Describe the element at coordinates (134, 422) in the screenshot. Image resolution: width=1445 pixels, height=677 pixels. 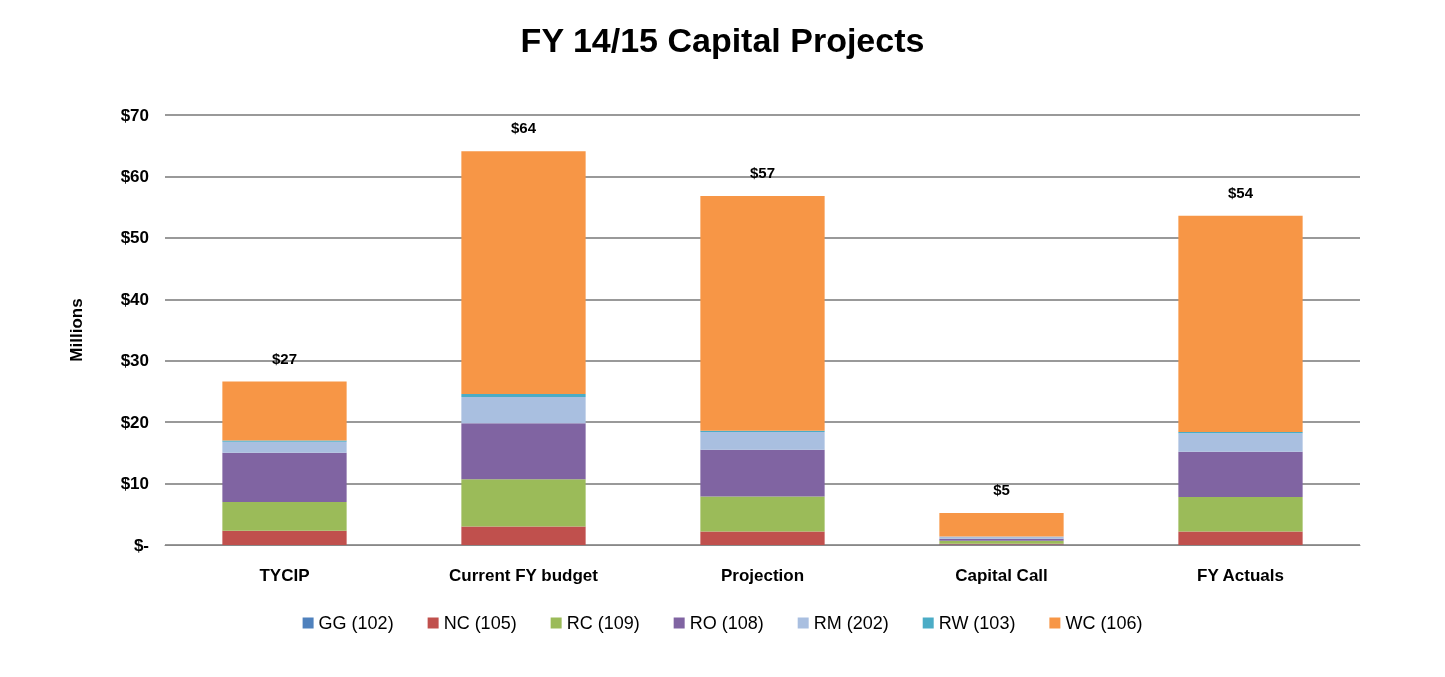
I see `y-tick-label: $20` at that location.